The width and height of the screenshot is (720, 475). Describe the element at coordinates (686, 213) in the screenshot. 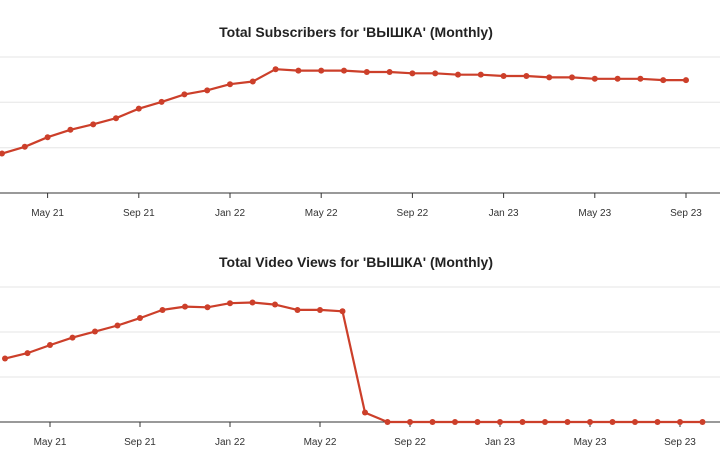

I see `subscribers-x-tick-label: Sep 23` at that location.